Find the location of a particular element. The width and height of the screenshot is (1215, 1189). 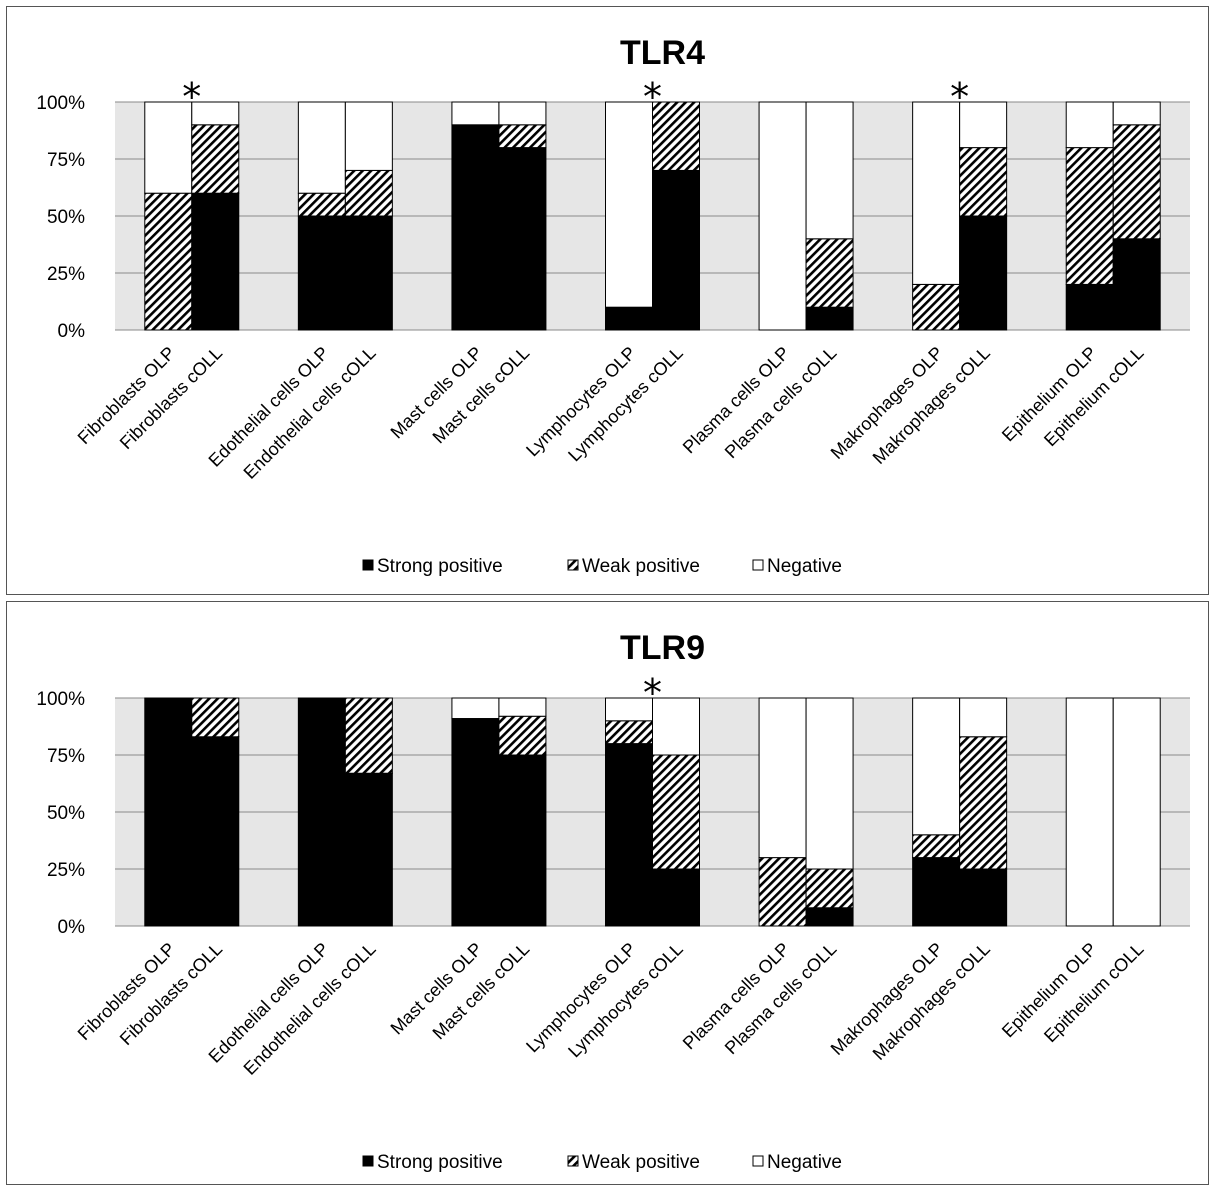

bar-weak-positive-epithelium-olp is located at coordinates (1089, 216).